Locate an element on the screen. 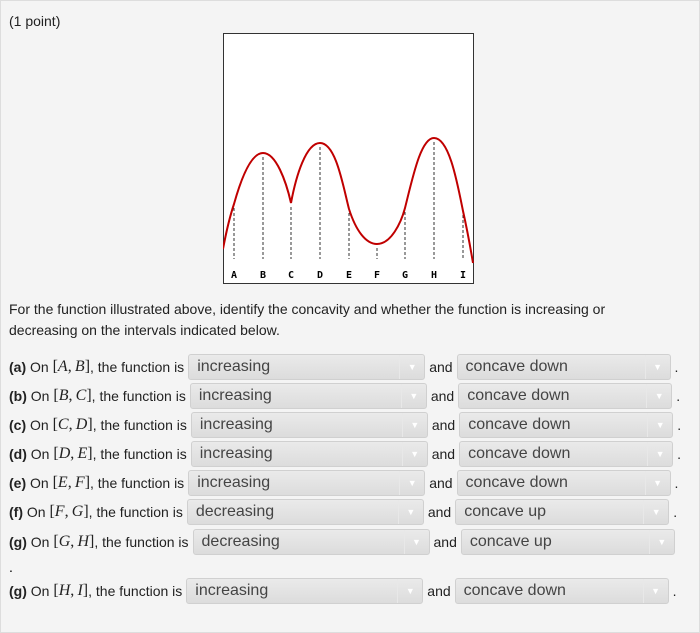 This screenshot has height=633, width=700. point-label: A is located at coordinates (234, 275).